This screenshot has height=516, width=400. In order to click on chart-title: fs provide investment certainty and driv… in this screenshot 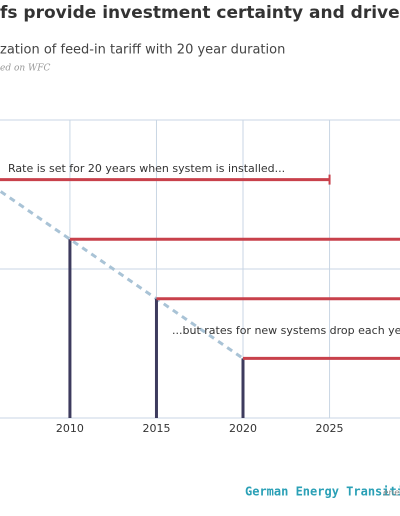, I will do `click(200, 13)`.